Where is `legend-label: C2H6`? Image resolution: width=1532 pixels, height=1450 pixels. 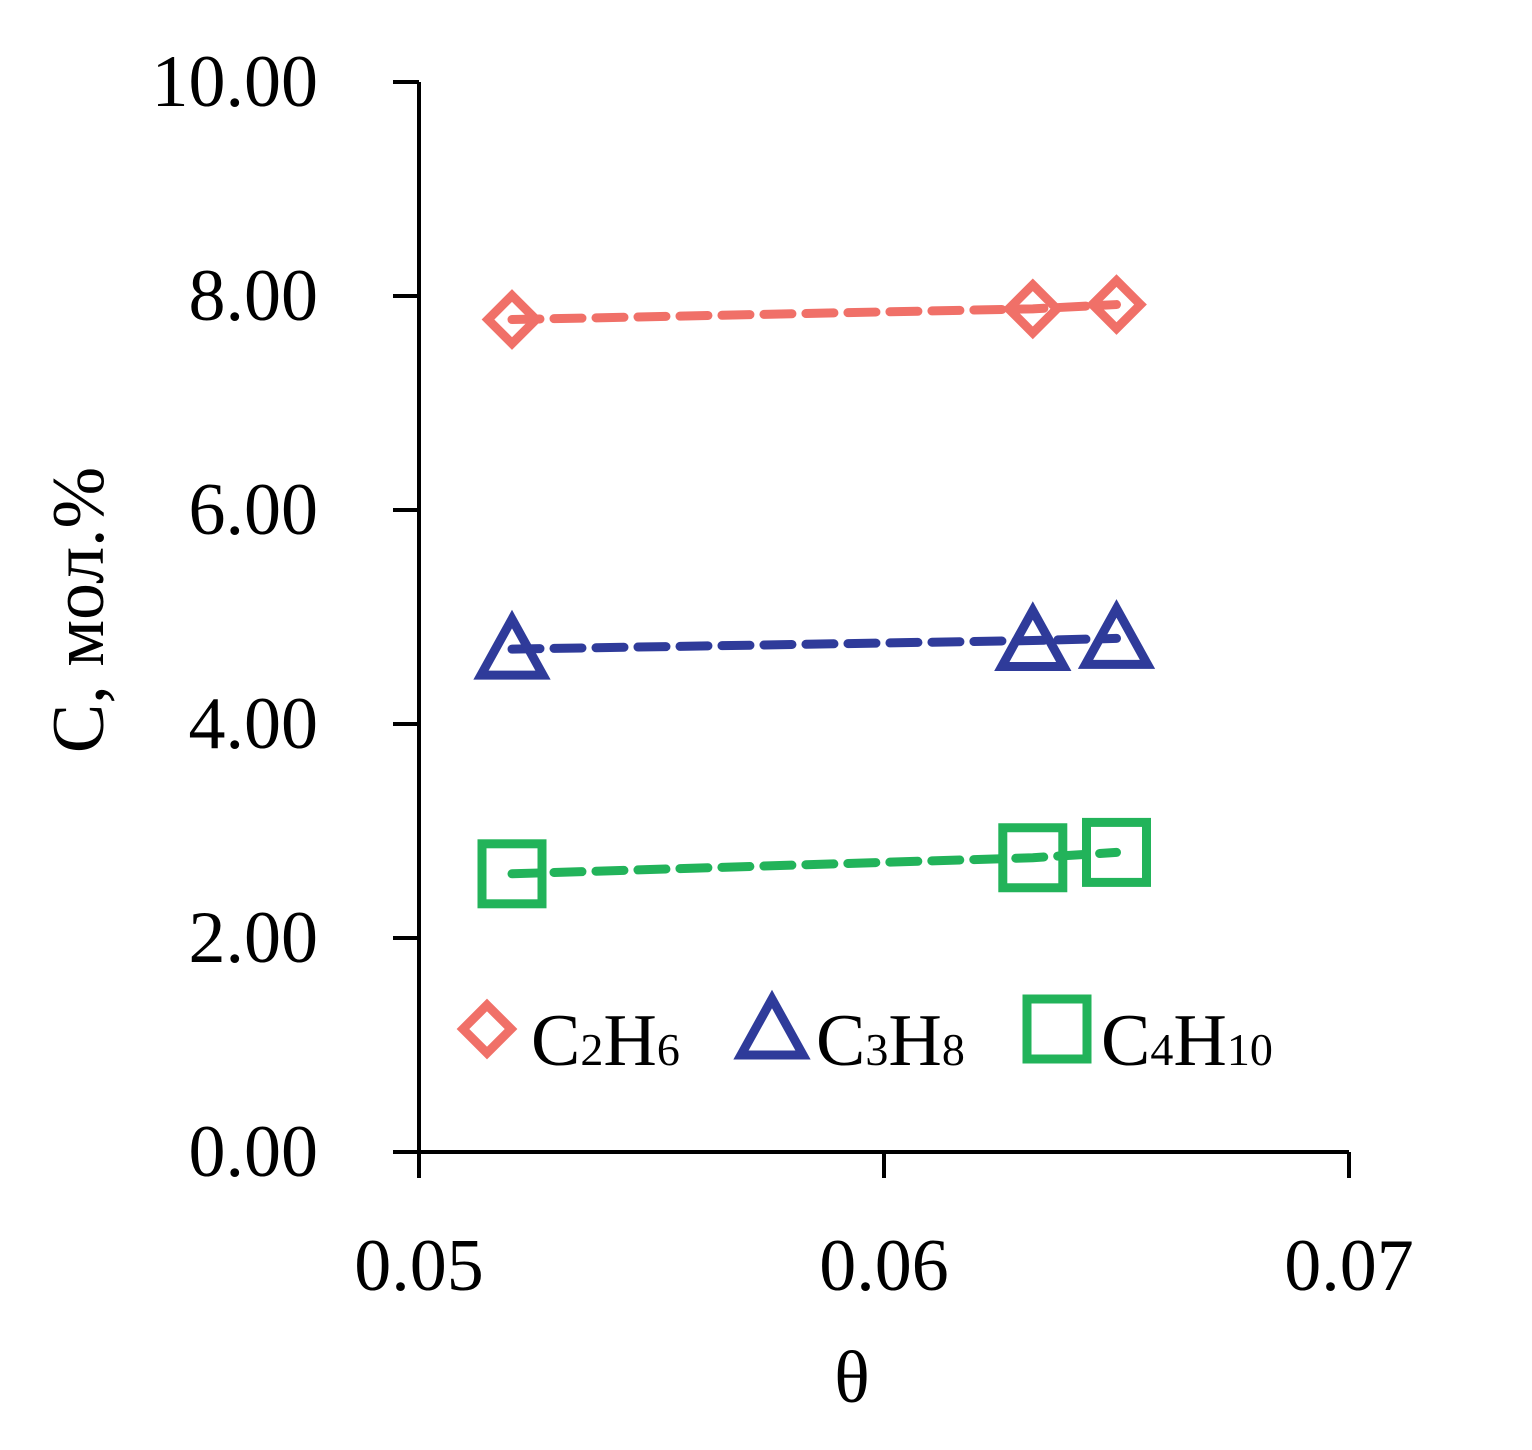
legend-label: C2H6 is located at coordinates (605, 1041).